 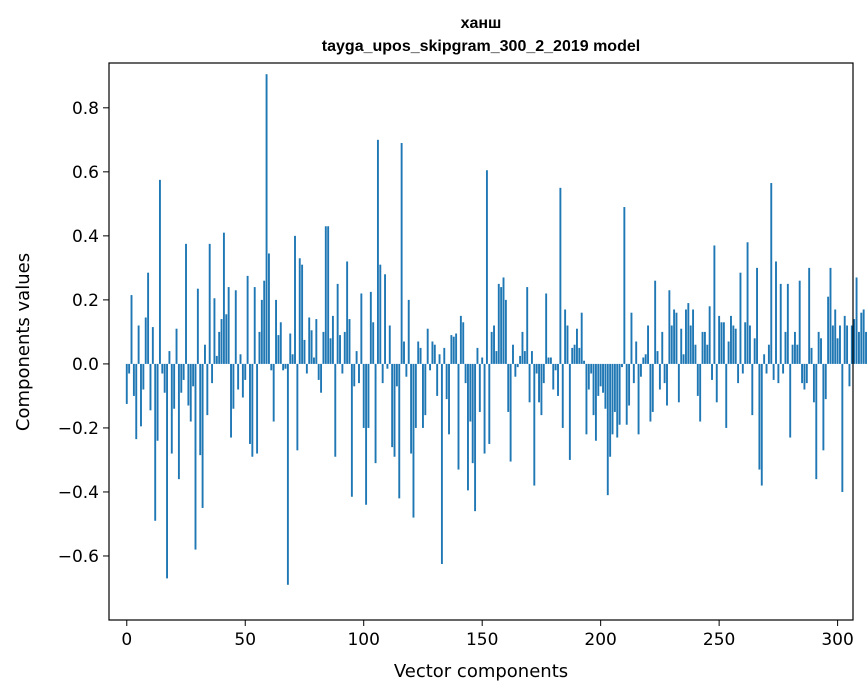 What do you see at coordinates (245, 640) in the screenshot?
I see `x-tick-label: 50` at bounding box center [245, 640].